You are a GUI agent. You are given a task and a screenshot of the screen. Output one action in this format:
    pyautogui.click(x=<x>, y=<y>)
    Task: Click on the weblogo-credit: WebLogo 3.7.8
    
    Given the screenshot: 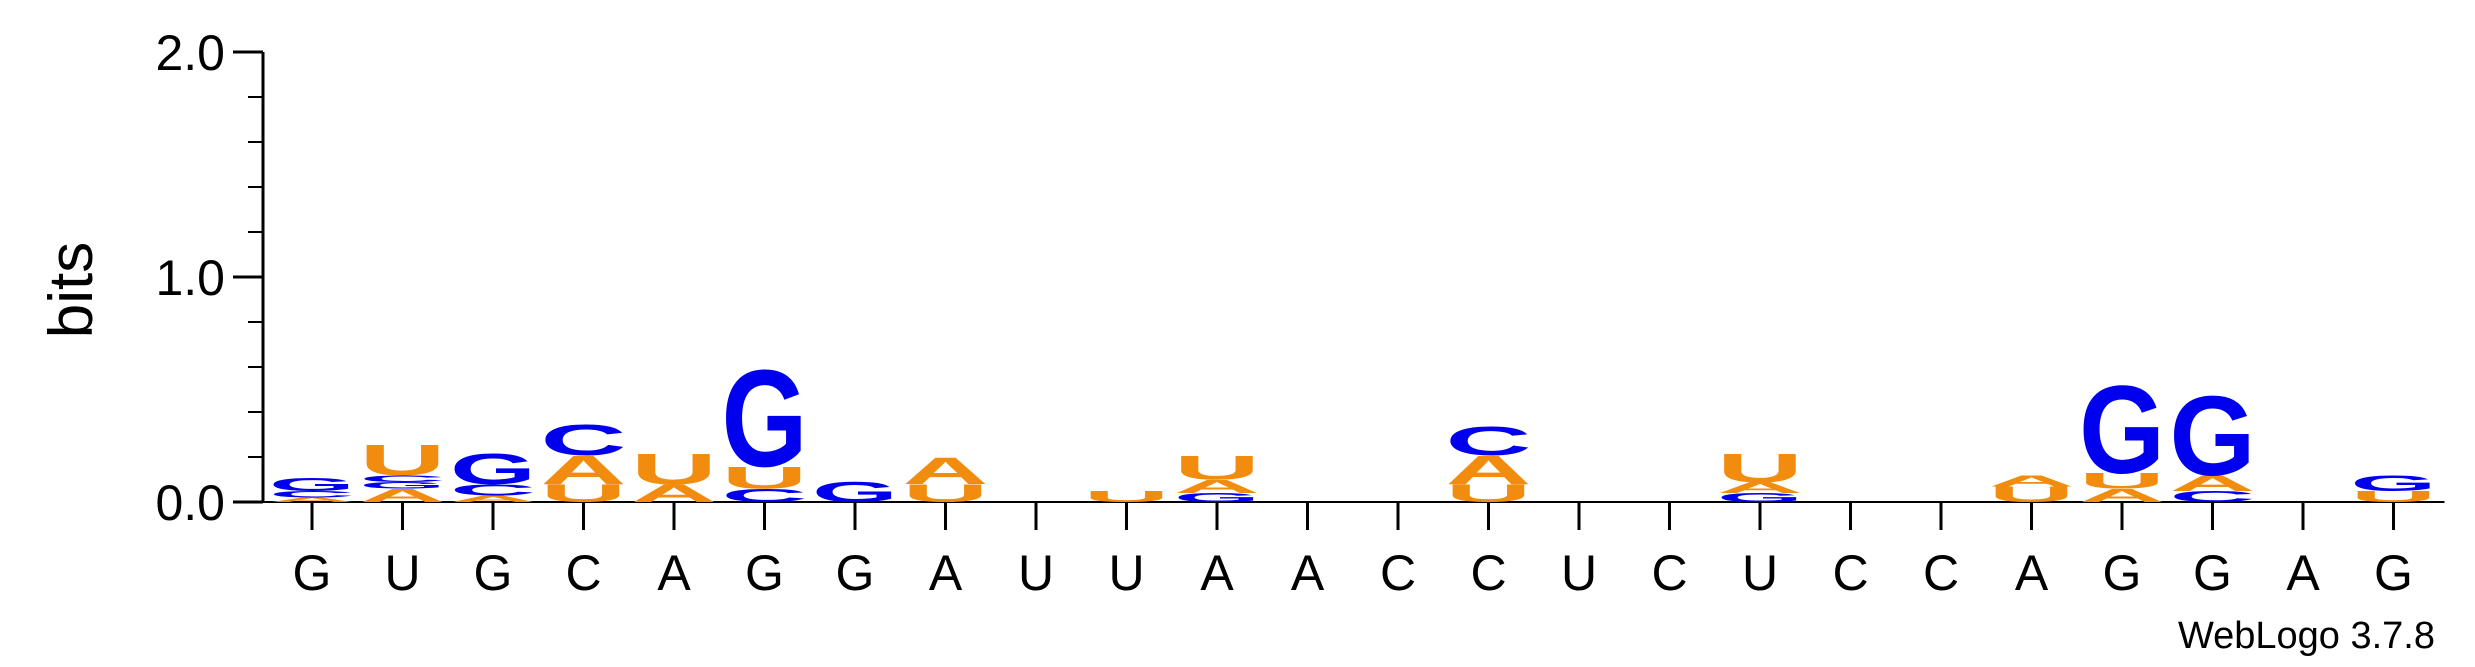 What is the action you would take?
    pyautogui.click(x=2306, y=636)
    